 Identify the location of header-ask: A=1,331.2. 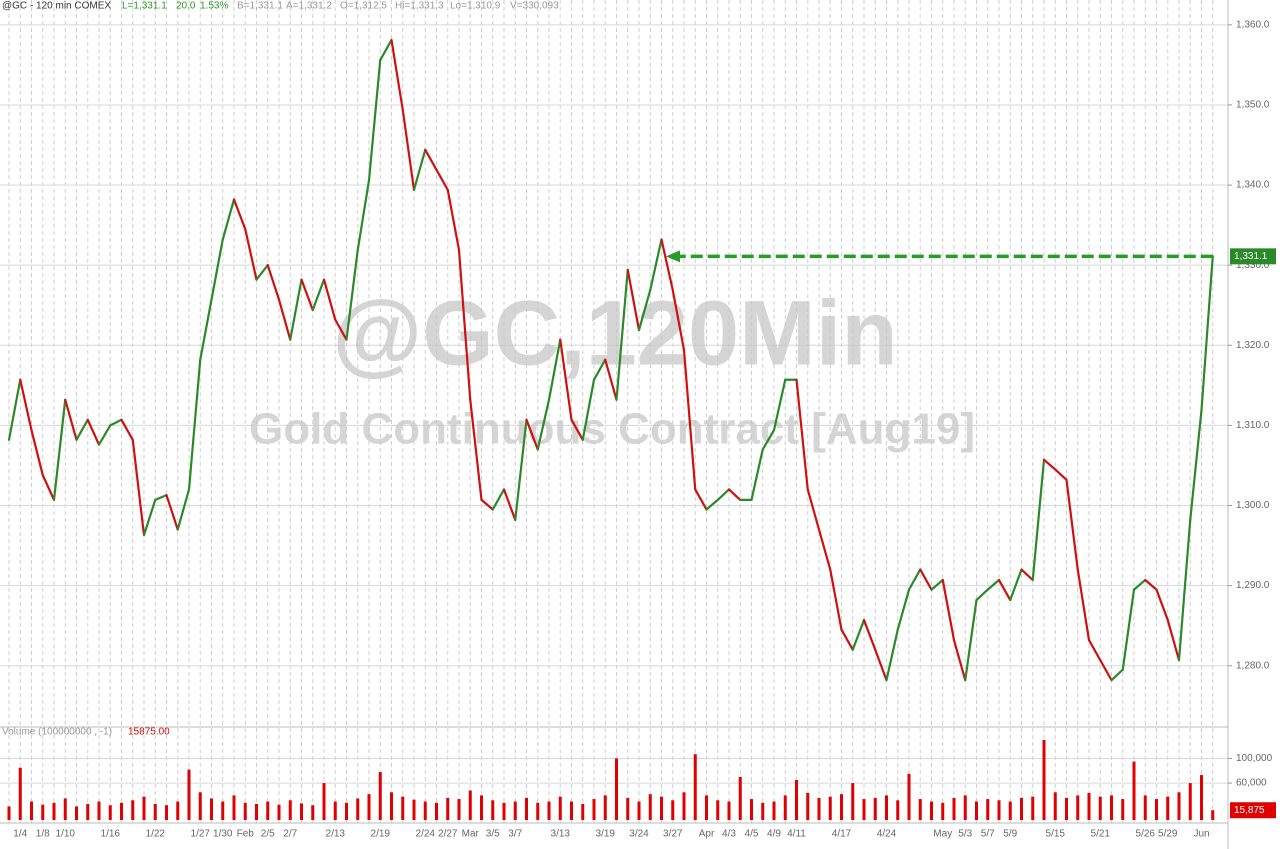
(309, 6).